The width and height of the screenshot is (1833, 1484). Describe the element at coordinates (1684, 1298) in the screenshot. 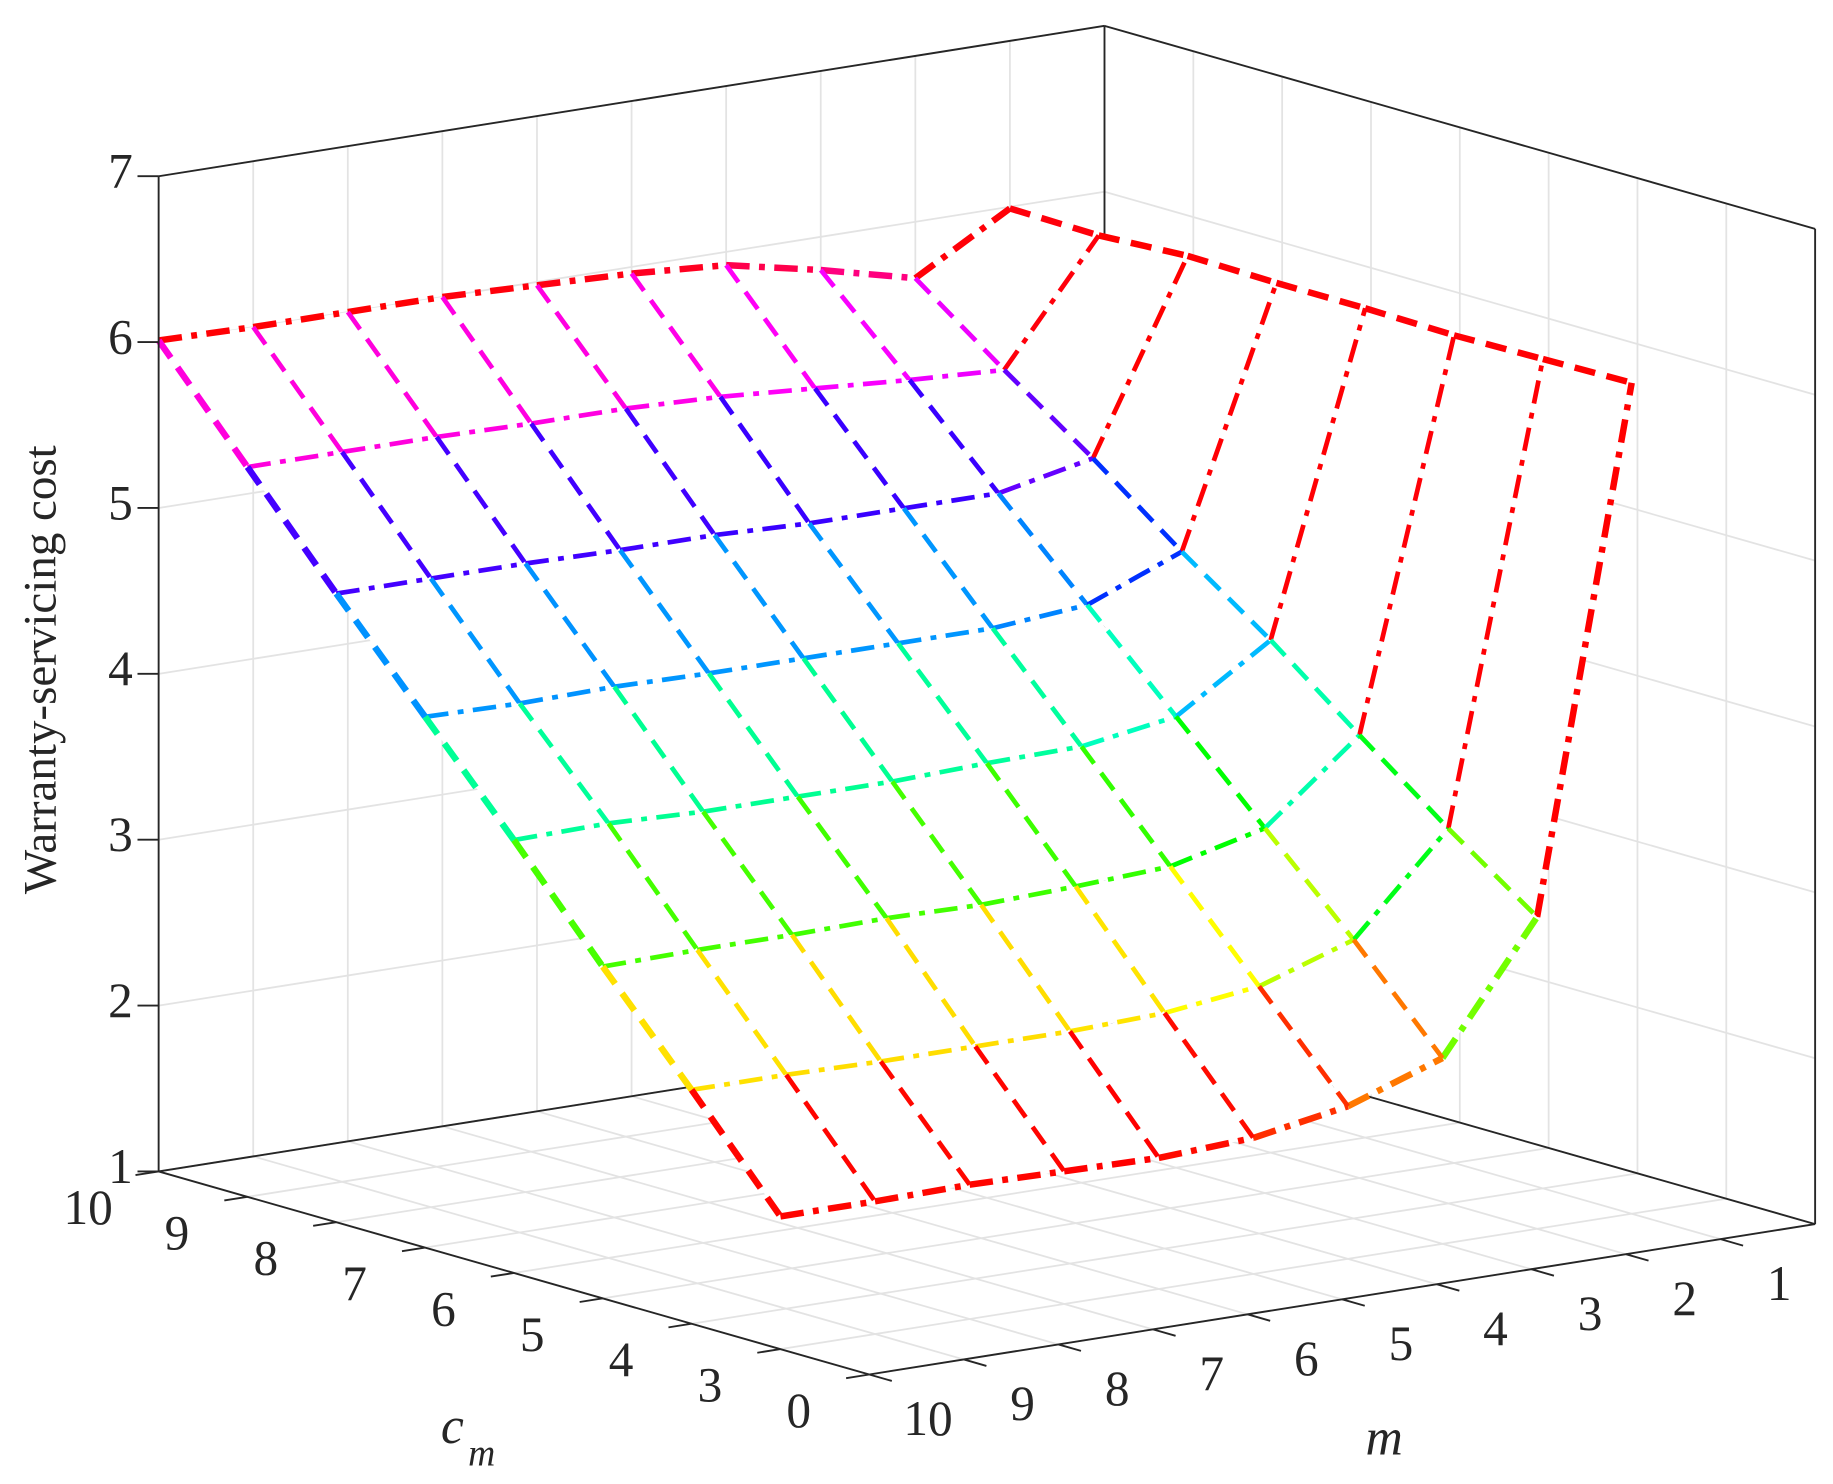

I see `x-tick-label: 2` at that location.